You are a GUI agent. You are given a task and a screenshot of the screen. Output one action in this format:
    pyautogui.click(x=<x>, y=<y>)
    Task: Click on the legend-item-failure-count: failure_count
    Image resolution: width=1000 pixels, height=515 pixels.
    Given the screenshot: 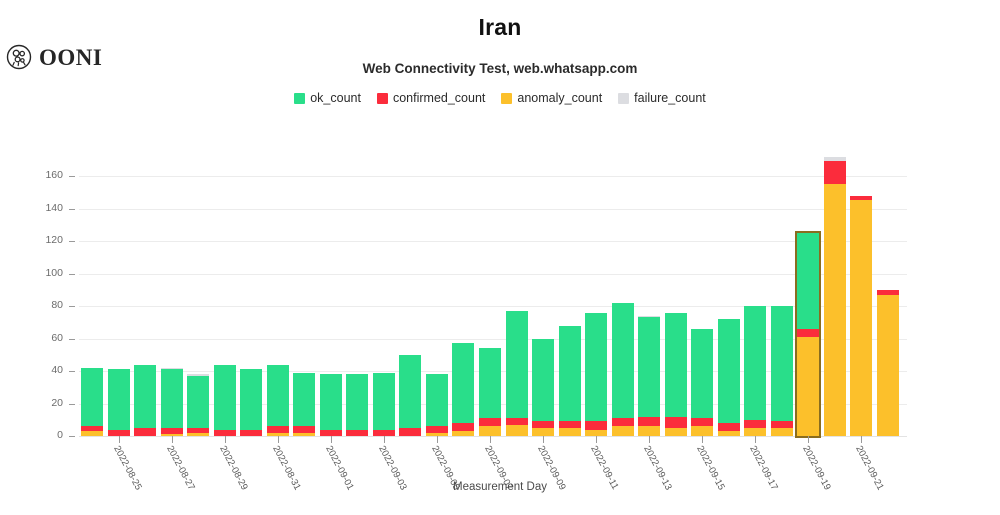 What is the action you would take?
    pyautogui.click(x=662, y=98)
    